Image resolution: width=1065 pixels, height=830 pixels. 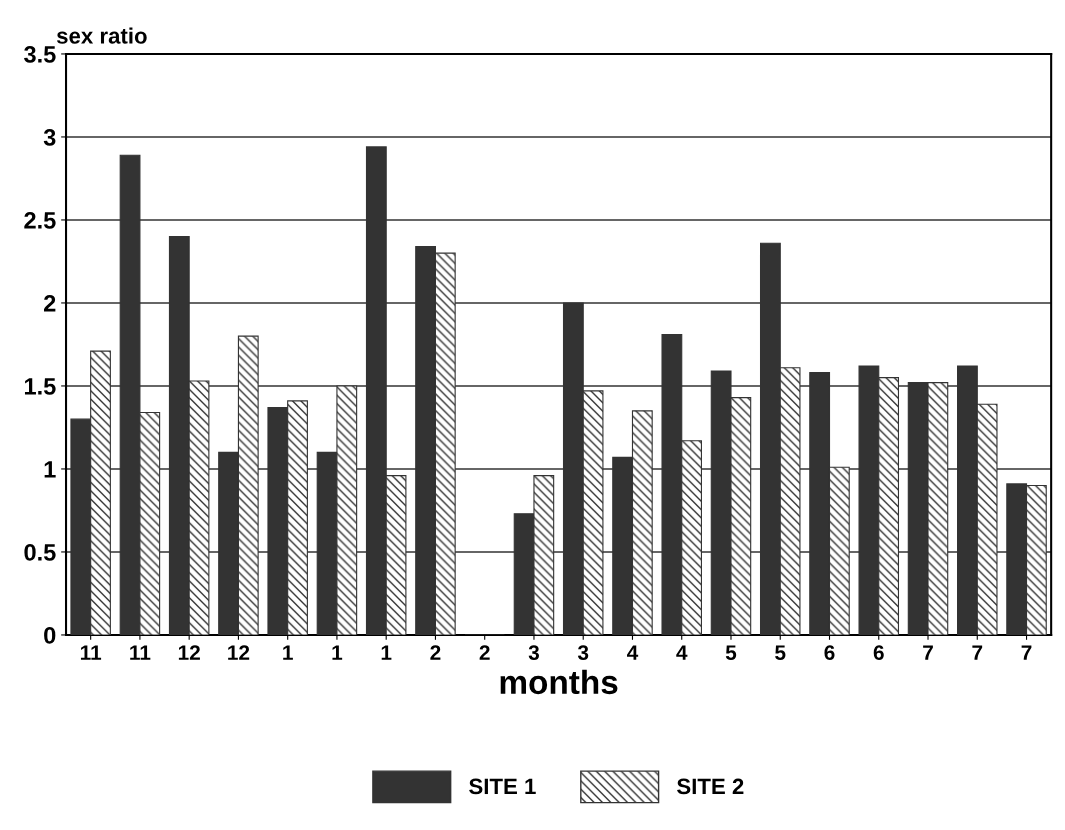 What do you see at coordinates (50, 635) in the screenshot?
I see `y-tick-label: 0` at bounding box center [50, 635].